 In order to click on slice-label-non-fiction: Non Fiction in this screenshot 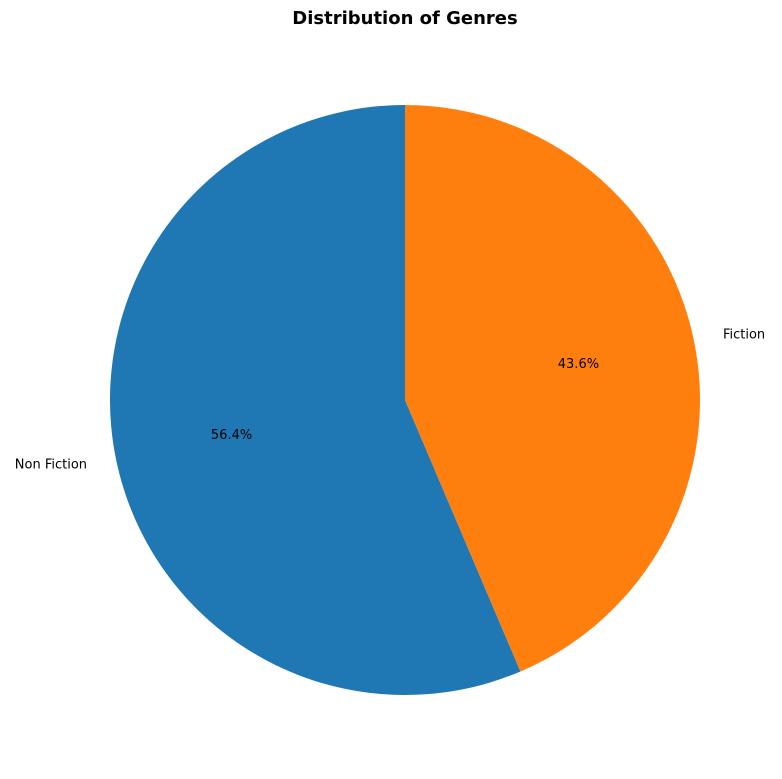, I will do `click(51, 464)`.